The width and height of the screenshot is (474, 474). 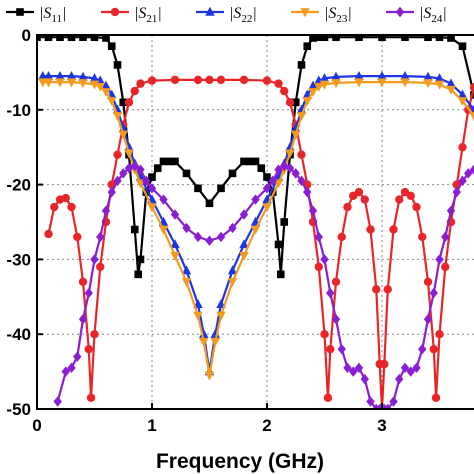 What do you see at coordinates (243, 15) in the screenshot?
I see `legend-label-s22: |S22|` at bounding box center [243, 15].